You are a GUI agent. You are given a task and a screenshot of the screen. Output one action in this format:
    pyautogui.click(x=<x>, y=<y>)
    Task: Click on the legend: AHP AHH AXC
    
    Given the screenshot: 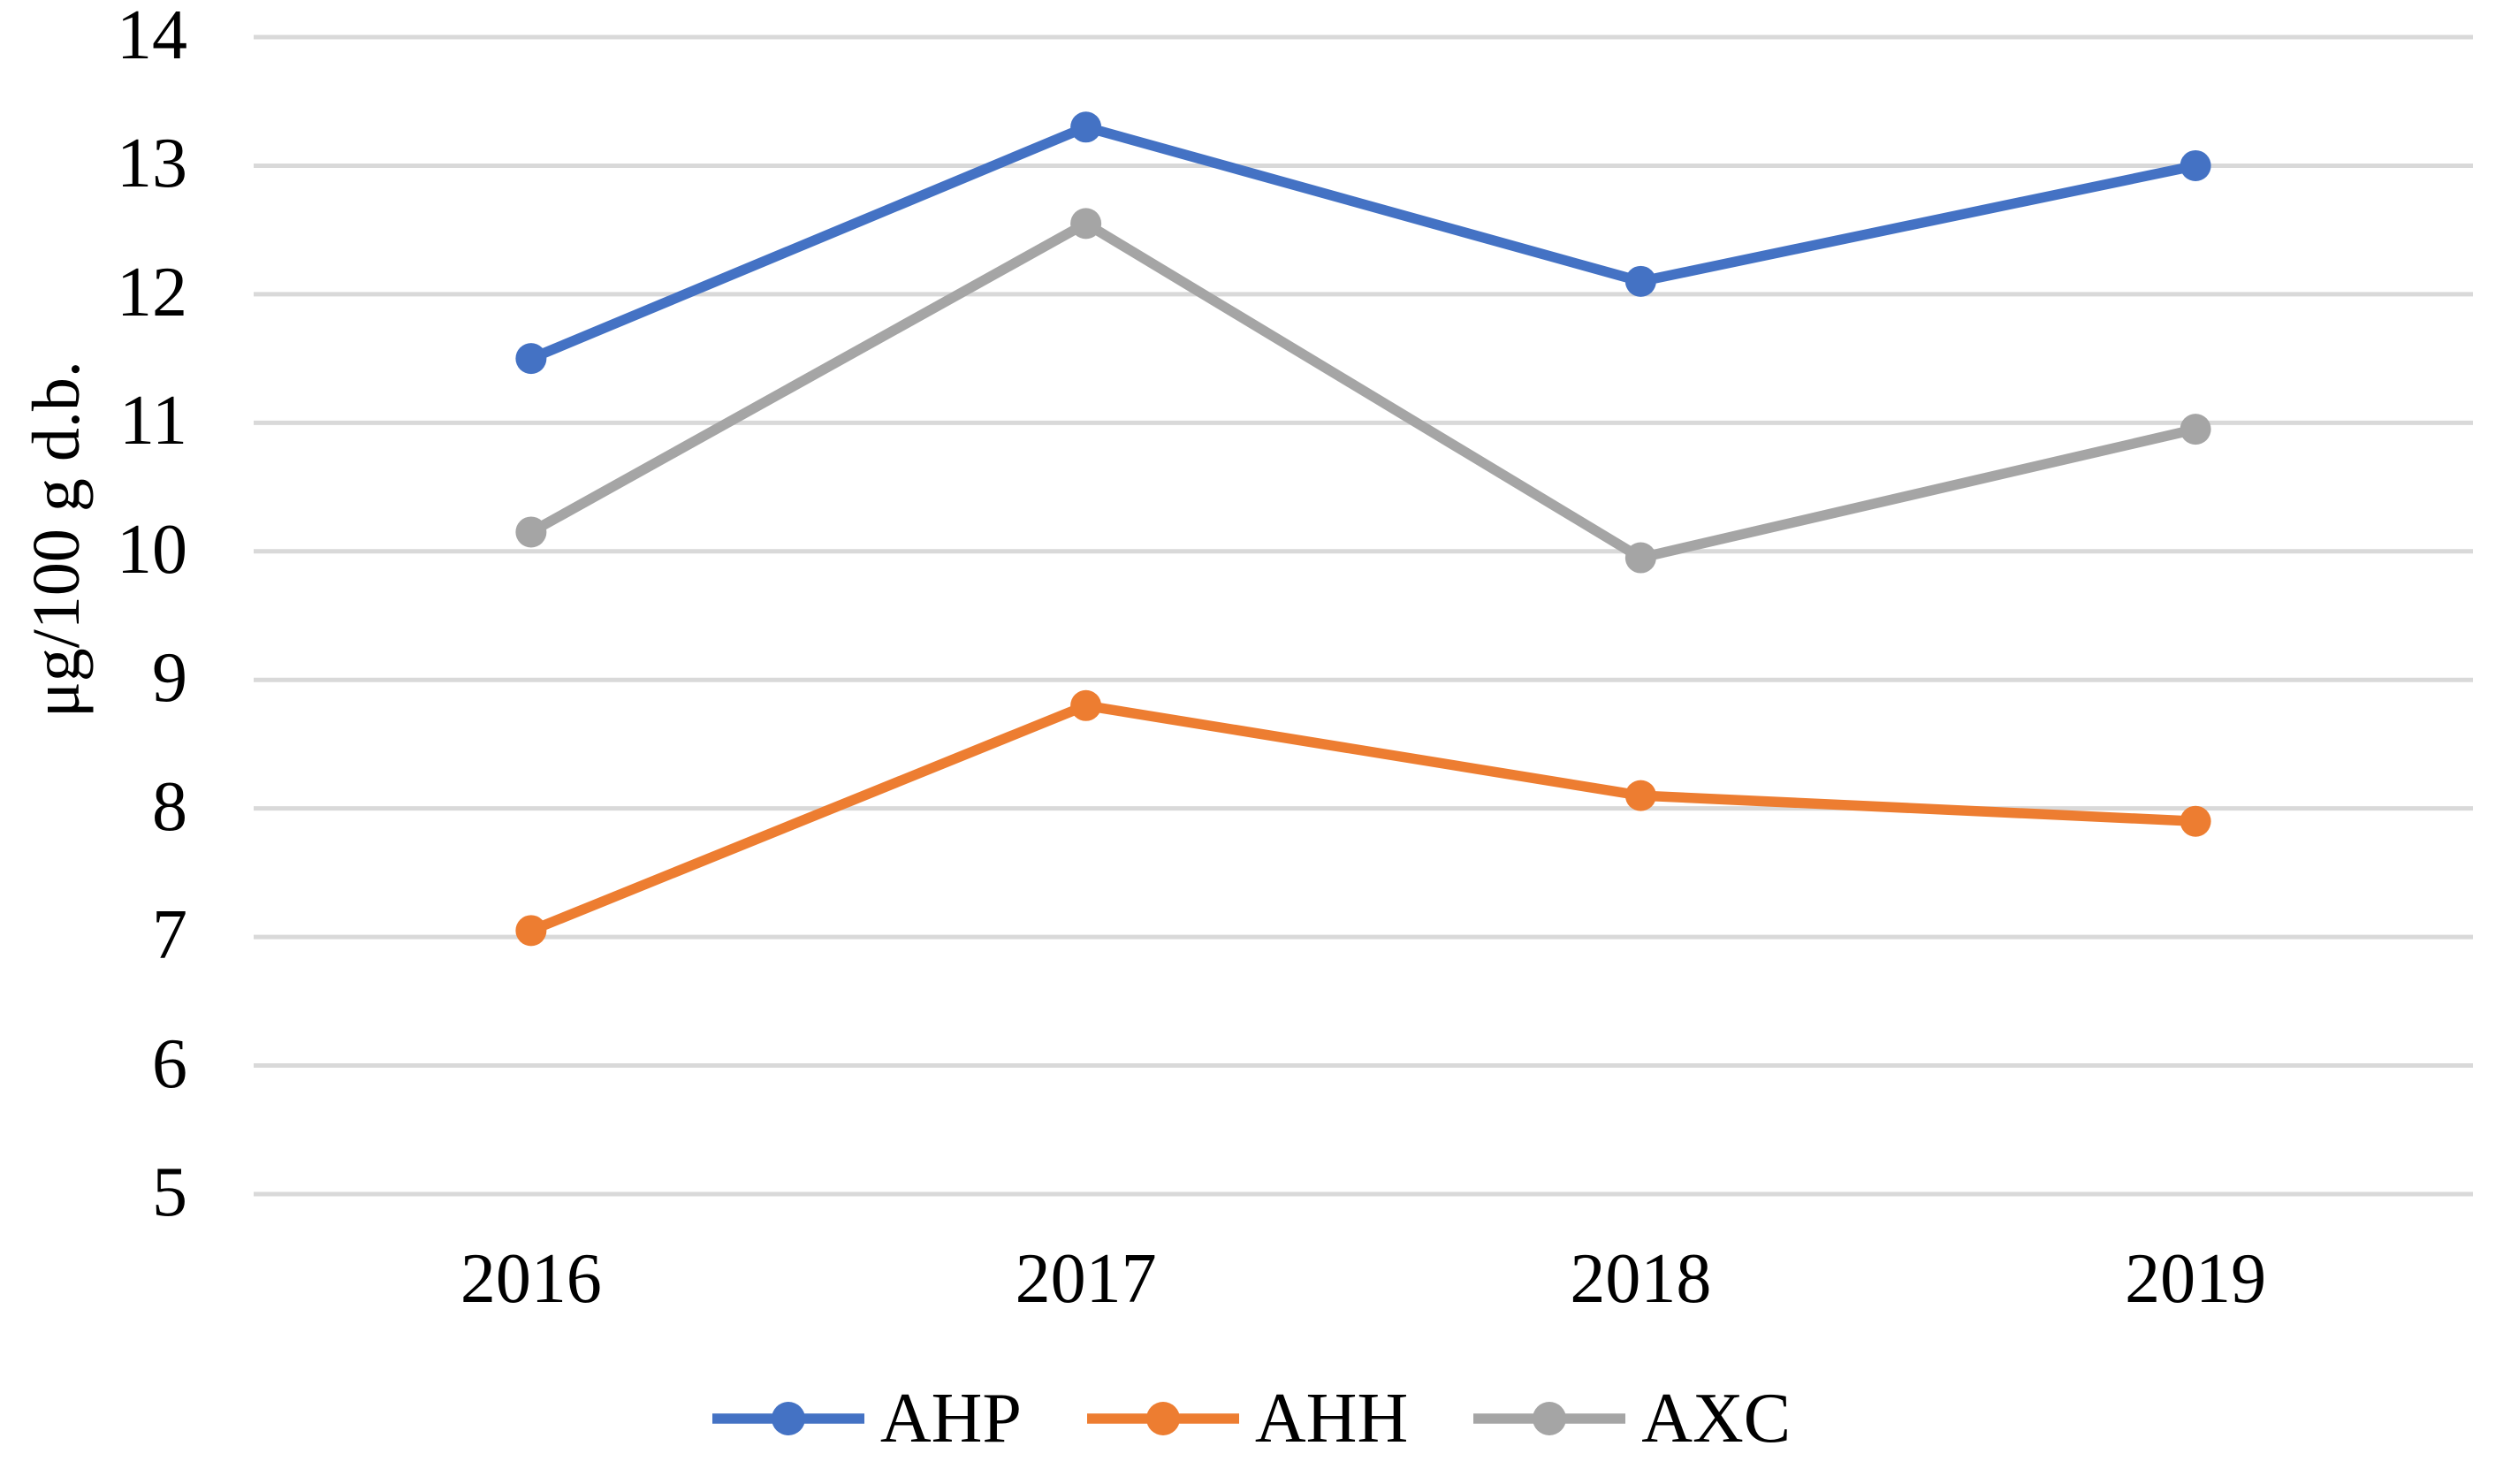 What is the action you would take?
    pyautogui.click(x=1251, y=1418)
    